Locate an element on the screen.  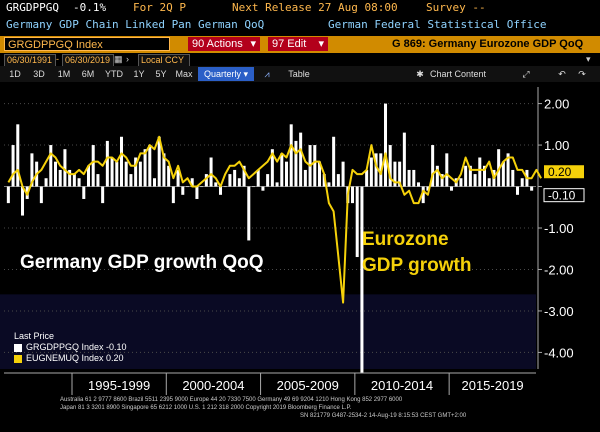
edit-button: 97 Edit ▾ is located at coordinates (298, 44).